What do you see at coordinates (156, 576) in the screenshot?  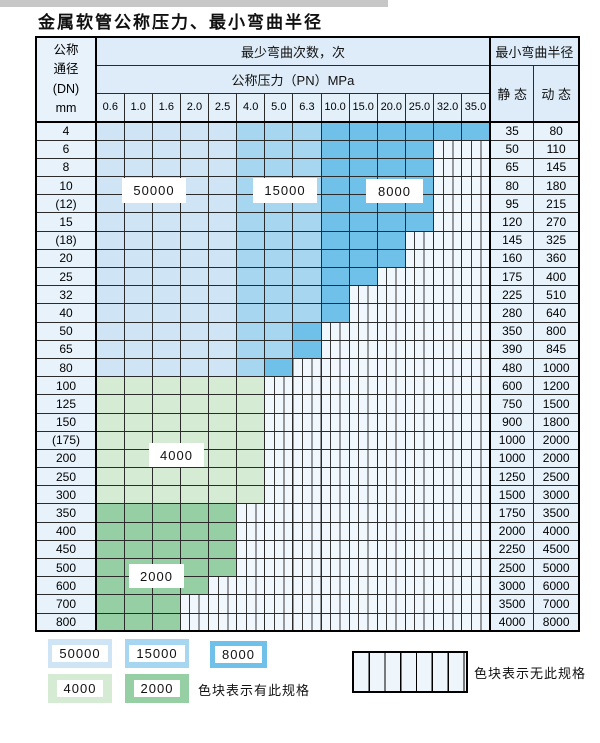 I see `bend-count-label-2000: 2000` at bounding box center [156, 576].